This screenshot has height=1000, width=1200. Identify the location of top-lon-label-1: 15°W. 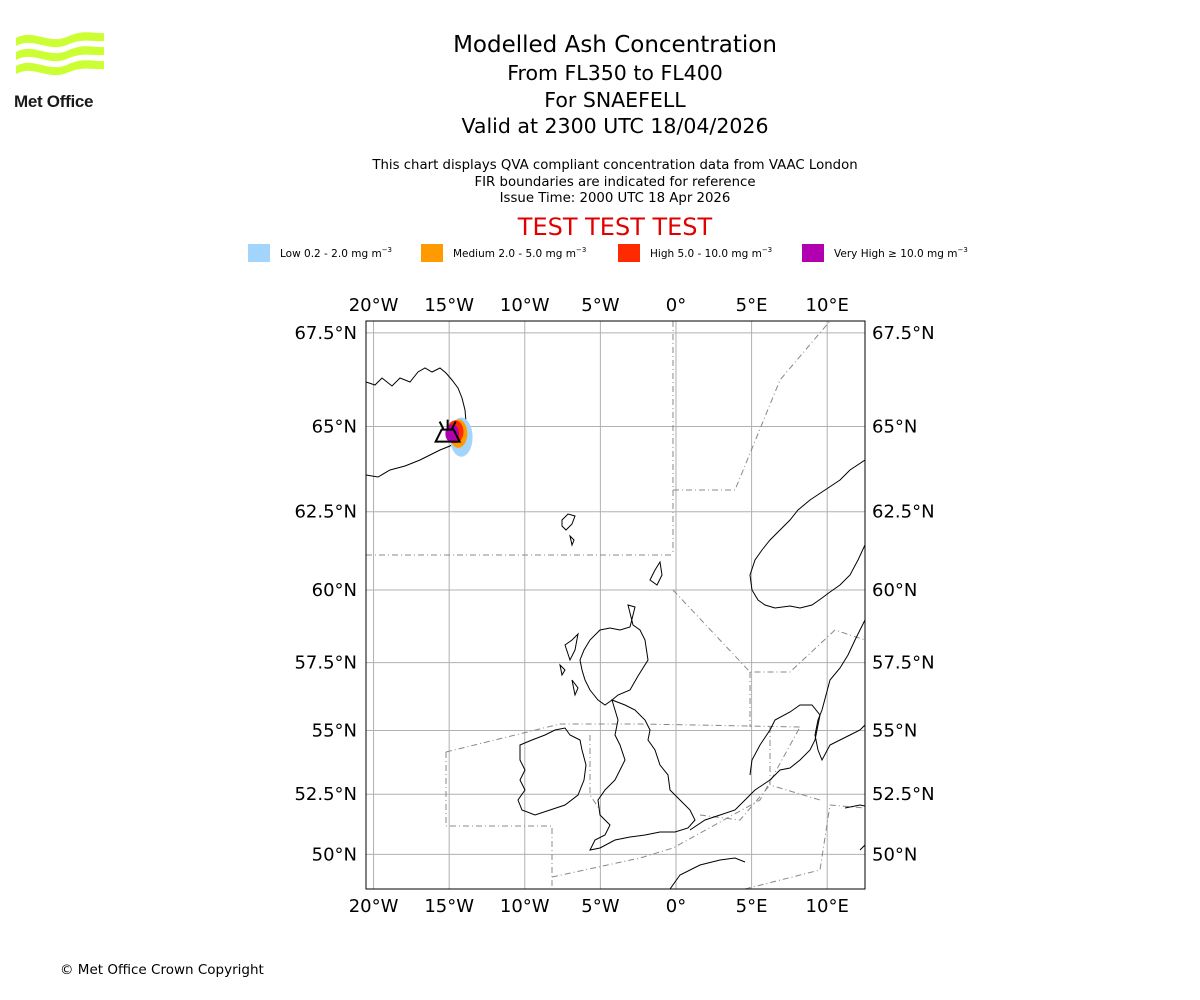
(449, 305).